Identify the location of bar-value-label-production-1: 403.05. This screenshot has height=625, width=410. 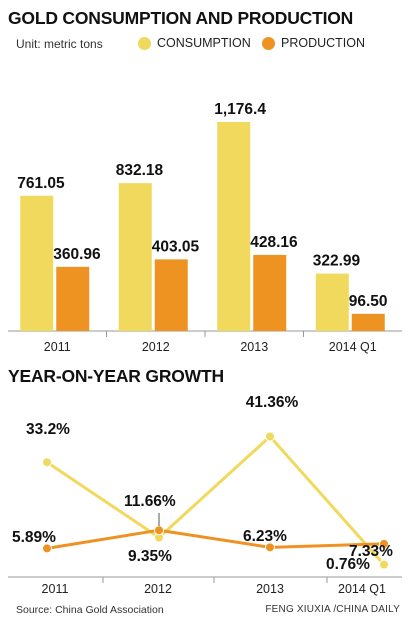
(176, 246).